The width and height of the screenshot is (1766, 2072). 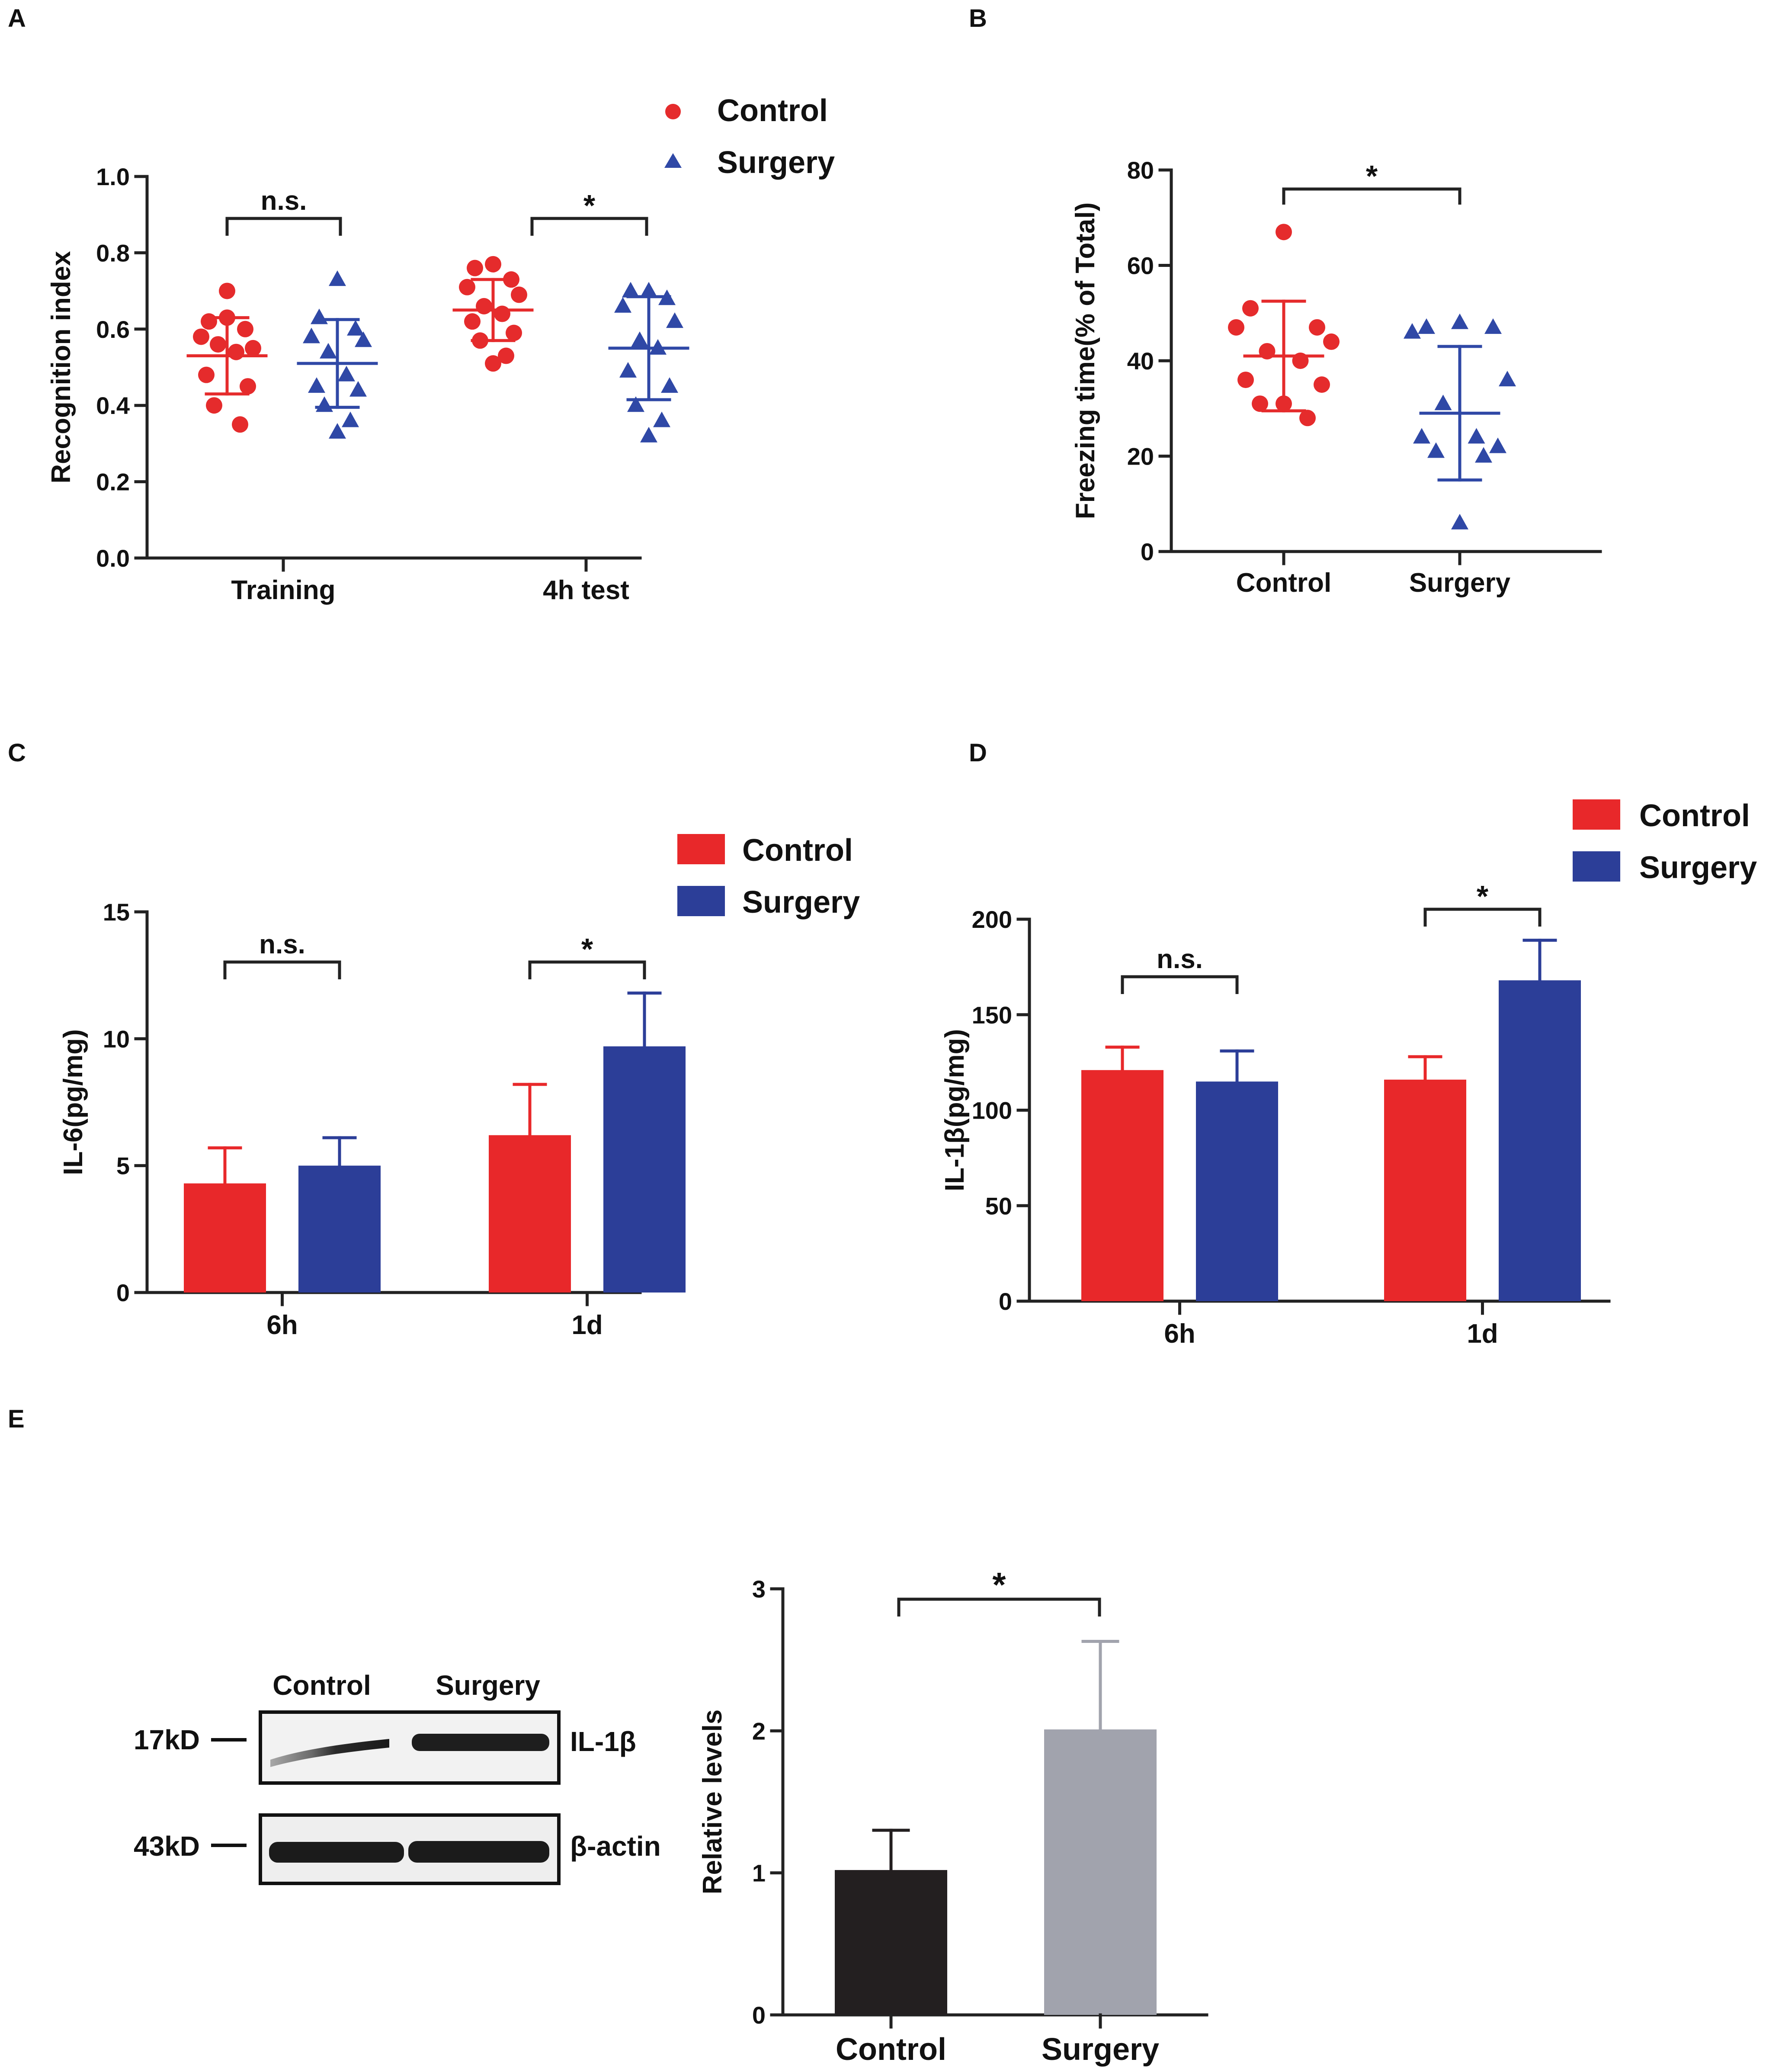 I want to click on b-y-tick-label-1: 20, so click(x=1140, y=456).